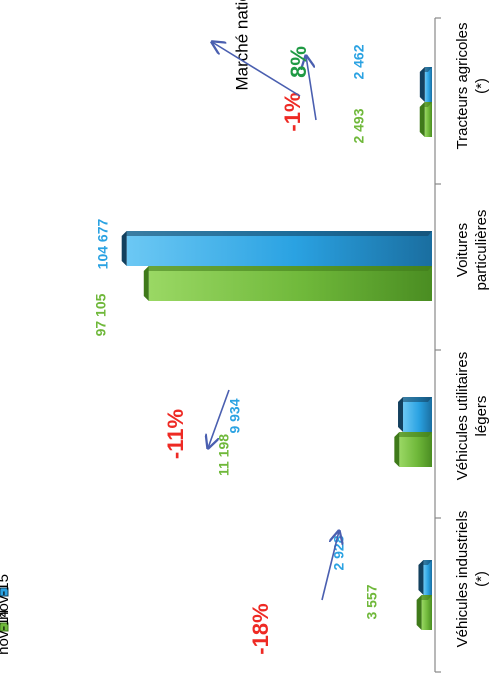 The height and width of the screenshot is (688, 491). I want to click on legend-label: nov-15, so click(6, 597).